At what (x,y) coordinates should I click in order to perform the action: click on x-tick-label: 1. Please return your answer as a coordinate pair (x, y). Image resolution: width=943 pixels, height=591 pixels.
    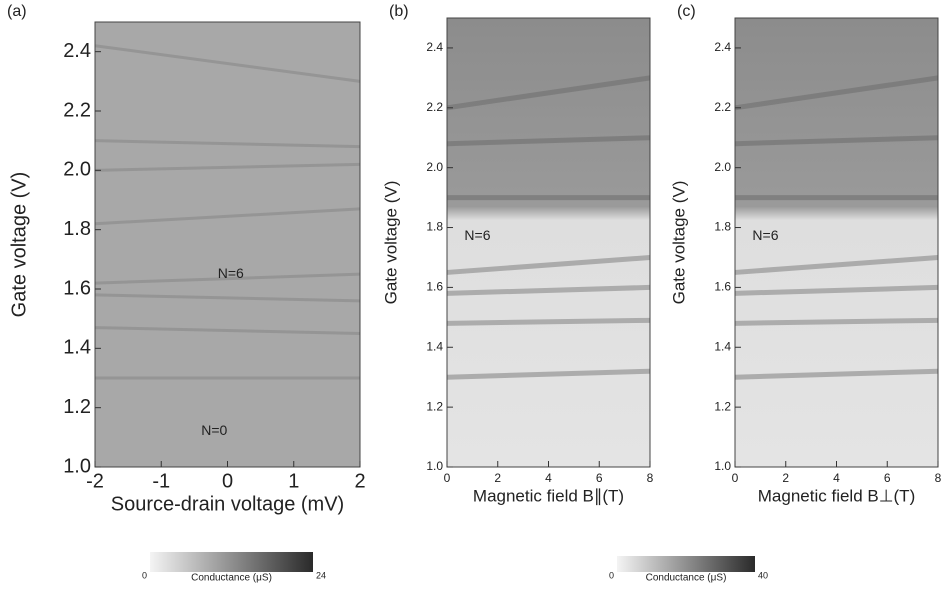
    Looking at the image, I should click on (293, 481).